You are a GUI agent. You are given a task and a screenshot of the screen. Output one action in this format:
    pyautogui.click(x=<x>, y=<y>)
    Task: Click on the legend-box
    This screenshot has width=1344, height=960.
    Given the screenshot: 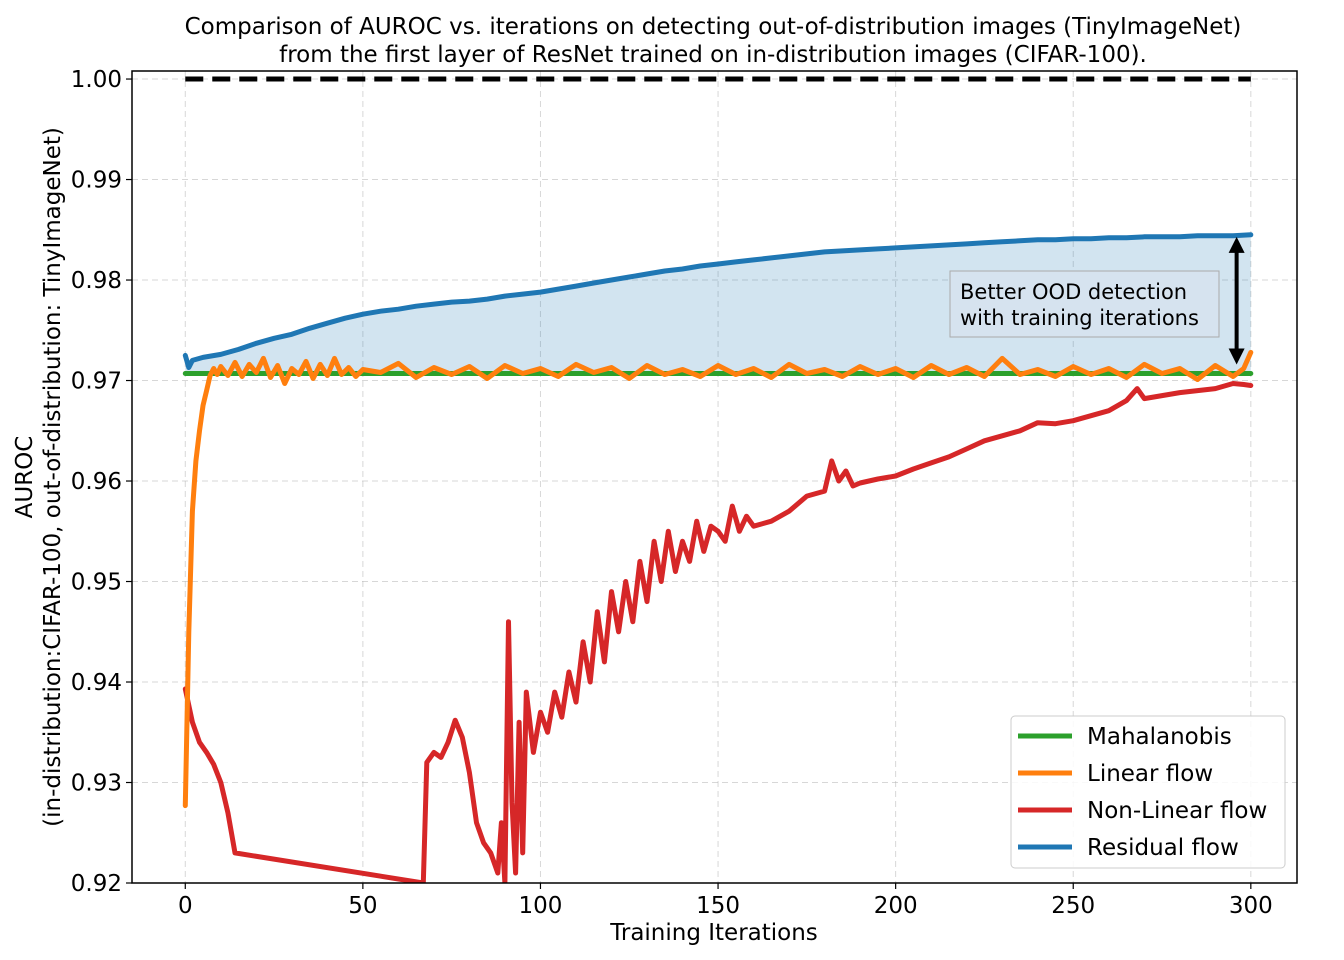 What is the action you would take?
    pyautogui.click(x=1148, y=792)
    